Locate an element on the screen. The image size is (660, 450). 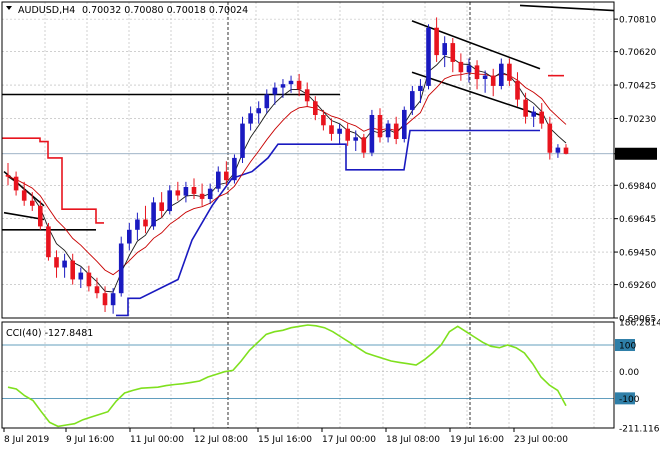
time-tick-label: 8 Jul 2019 is located at coordinates (26, 440).